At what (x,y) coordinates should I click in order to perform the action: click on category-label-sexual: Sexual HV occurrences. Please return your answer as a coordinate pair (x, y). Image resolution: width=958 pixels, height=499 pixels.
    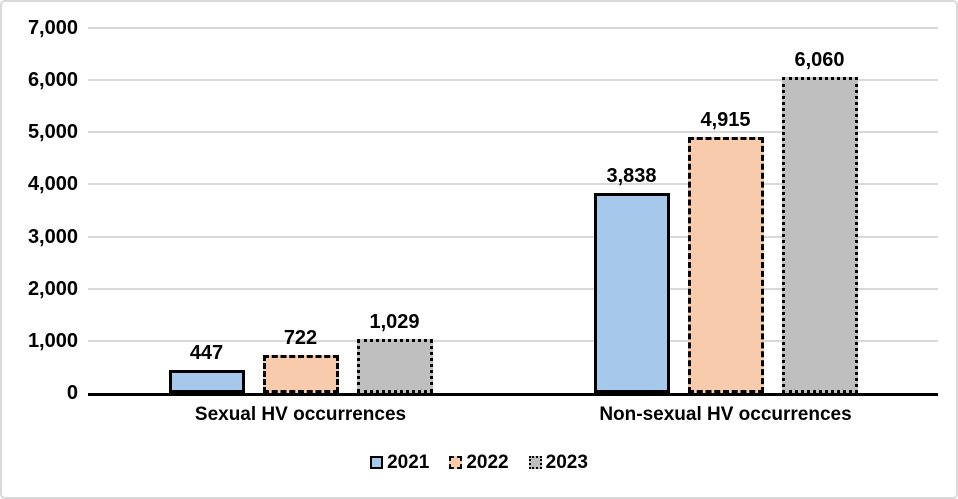
    Looking at the image, I should click on (300, 414).